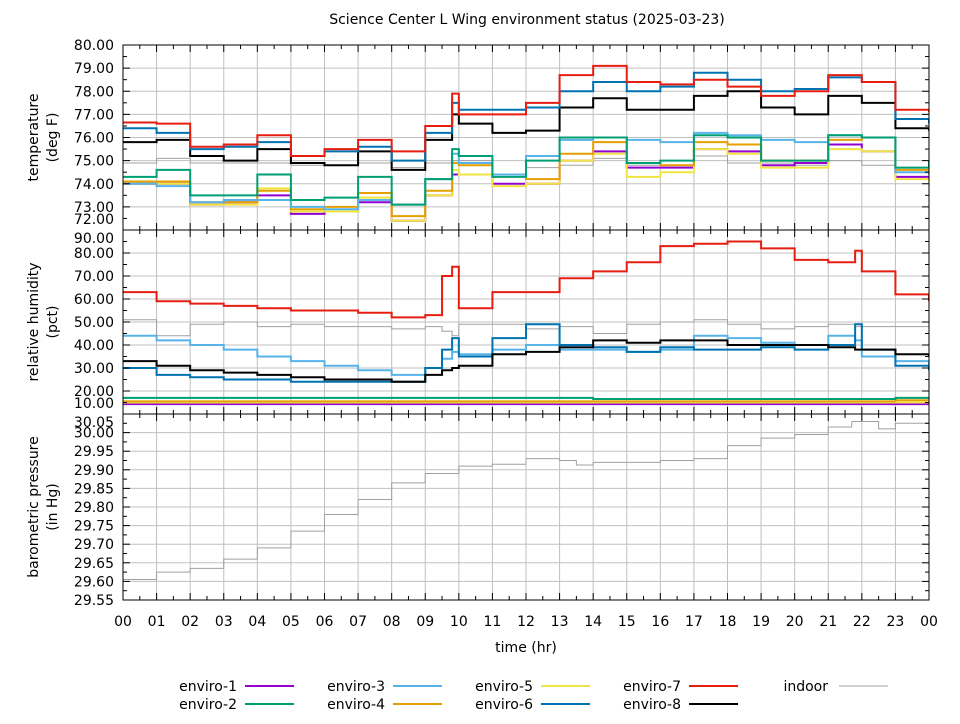  What do you see at coordinates (560, 622) in the screenshot?
I see `x-tick-label: 13` at bounding box center [560, 622].